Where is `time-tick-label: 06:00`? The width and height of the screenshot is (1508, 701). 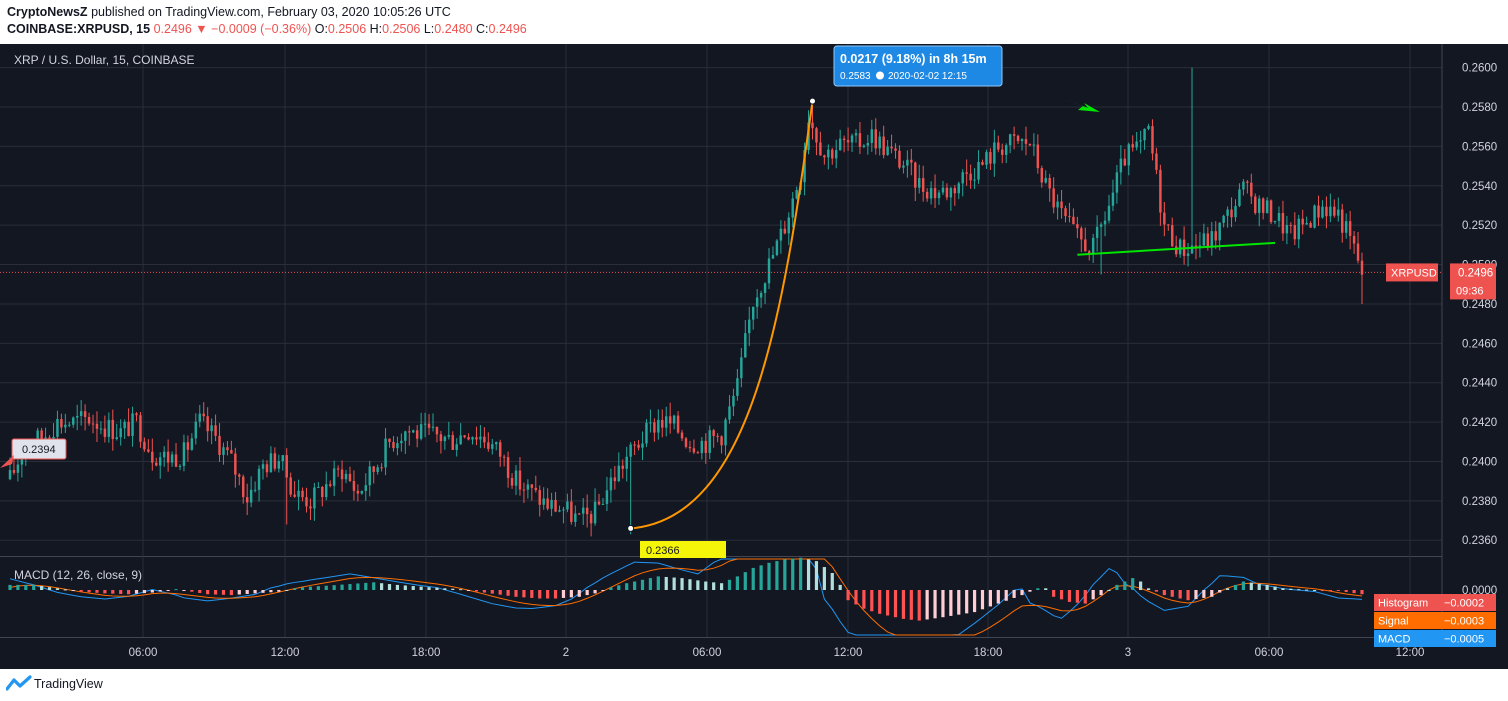 time-tick-label: 06:00 is located at coordinates (143, 653).